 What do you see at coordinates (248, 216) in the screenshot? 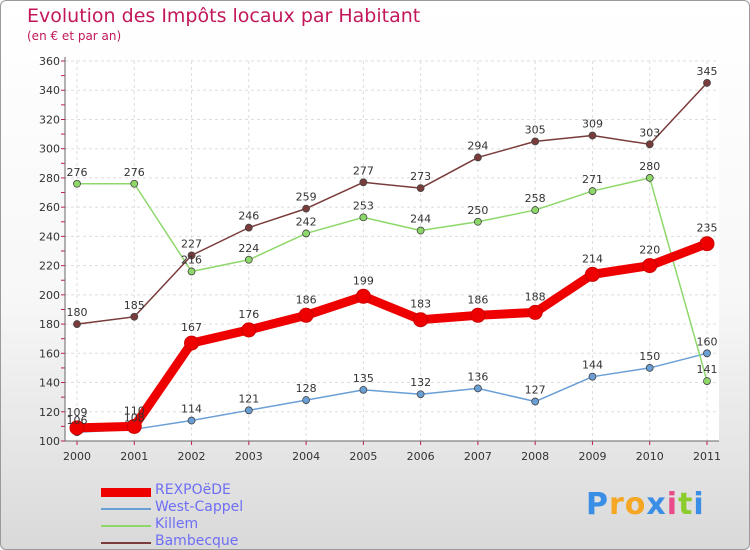
I see `data-label-bambecque: 246` at bounding box center [248, 216].